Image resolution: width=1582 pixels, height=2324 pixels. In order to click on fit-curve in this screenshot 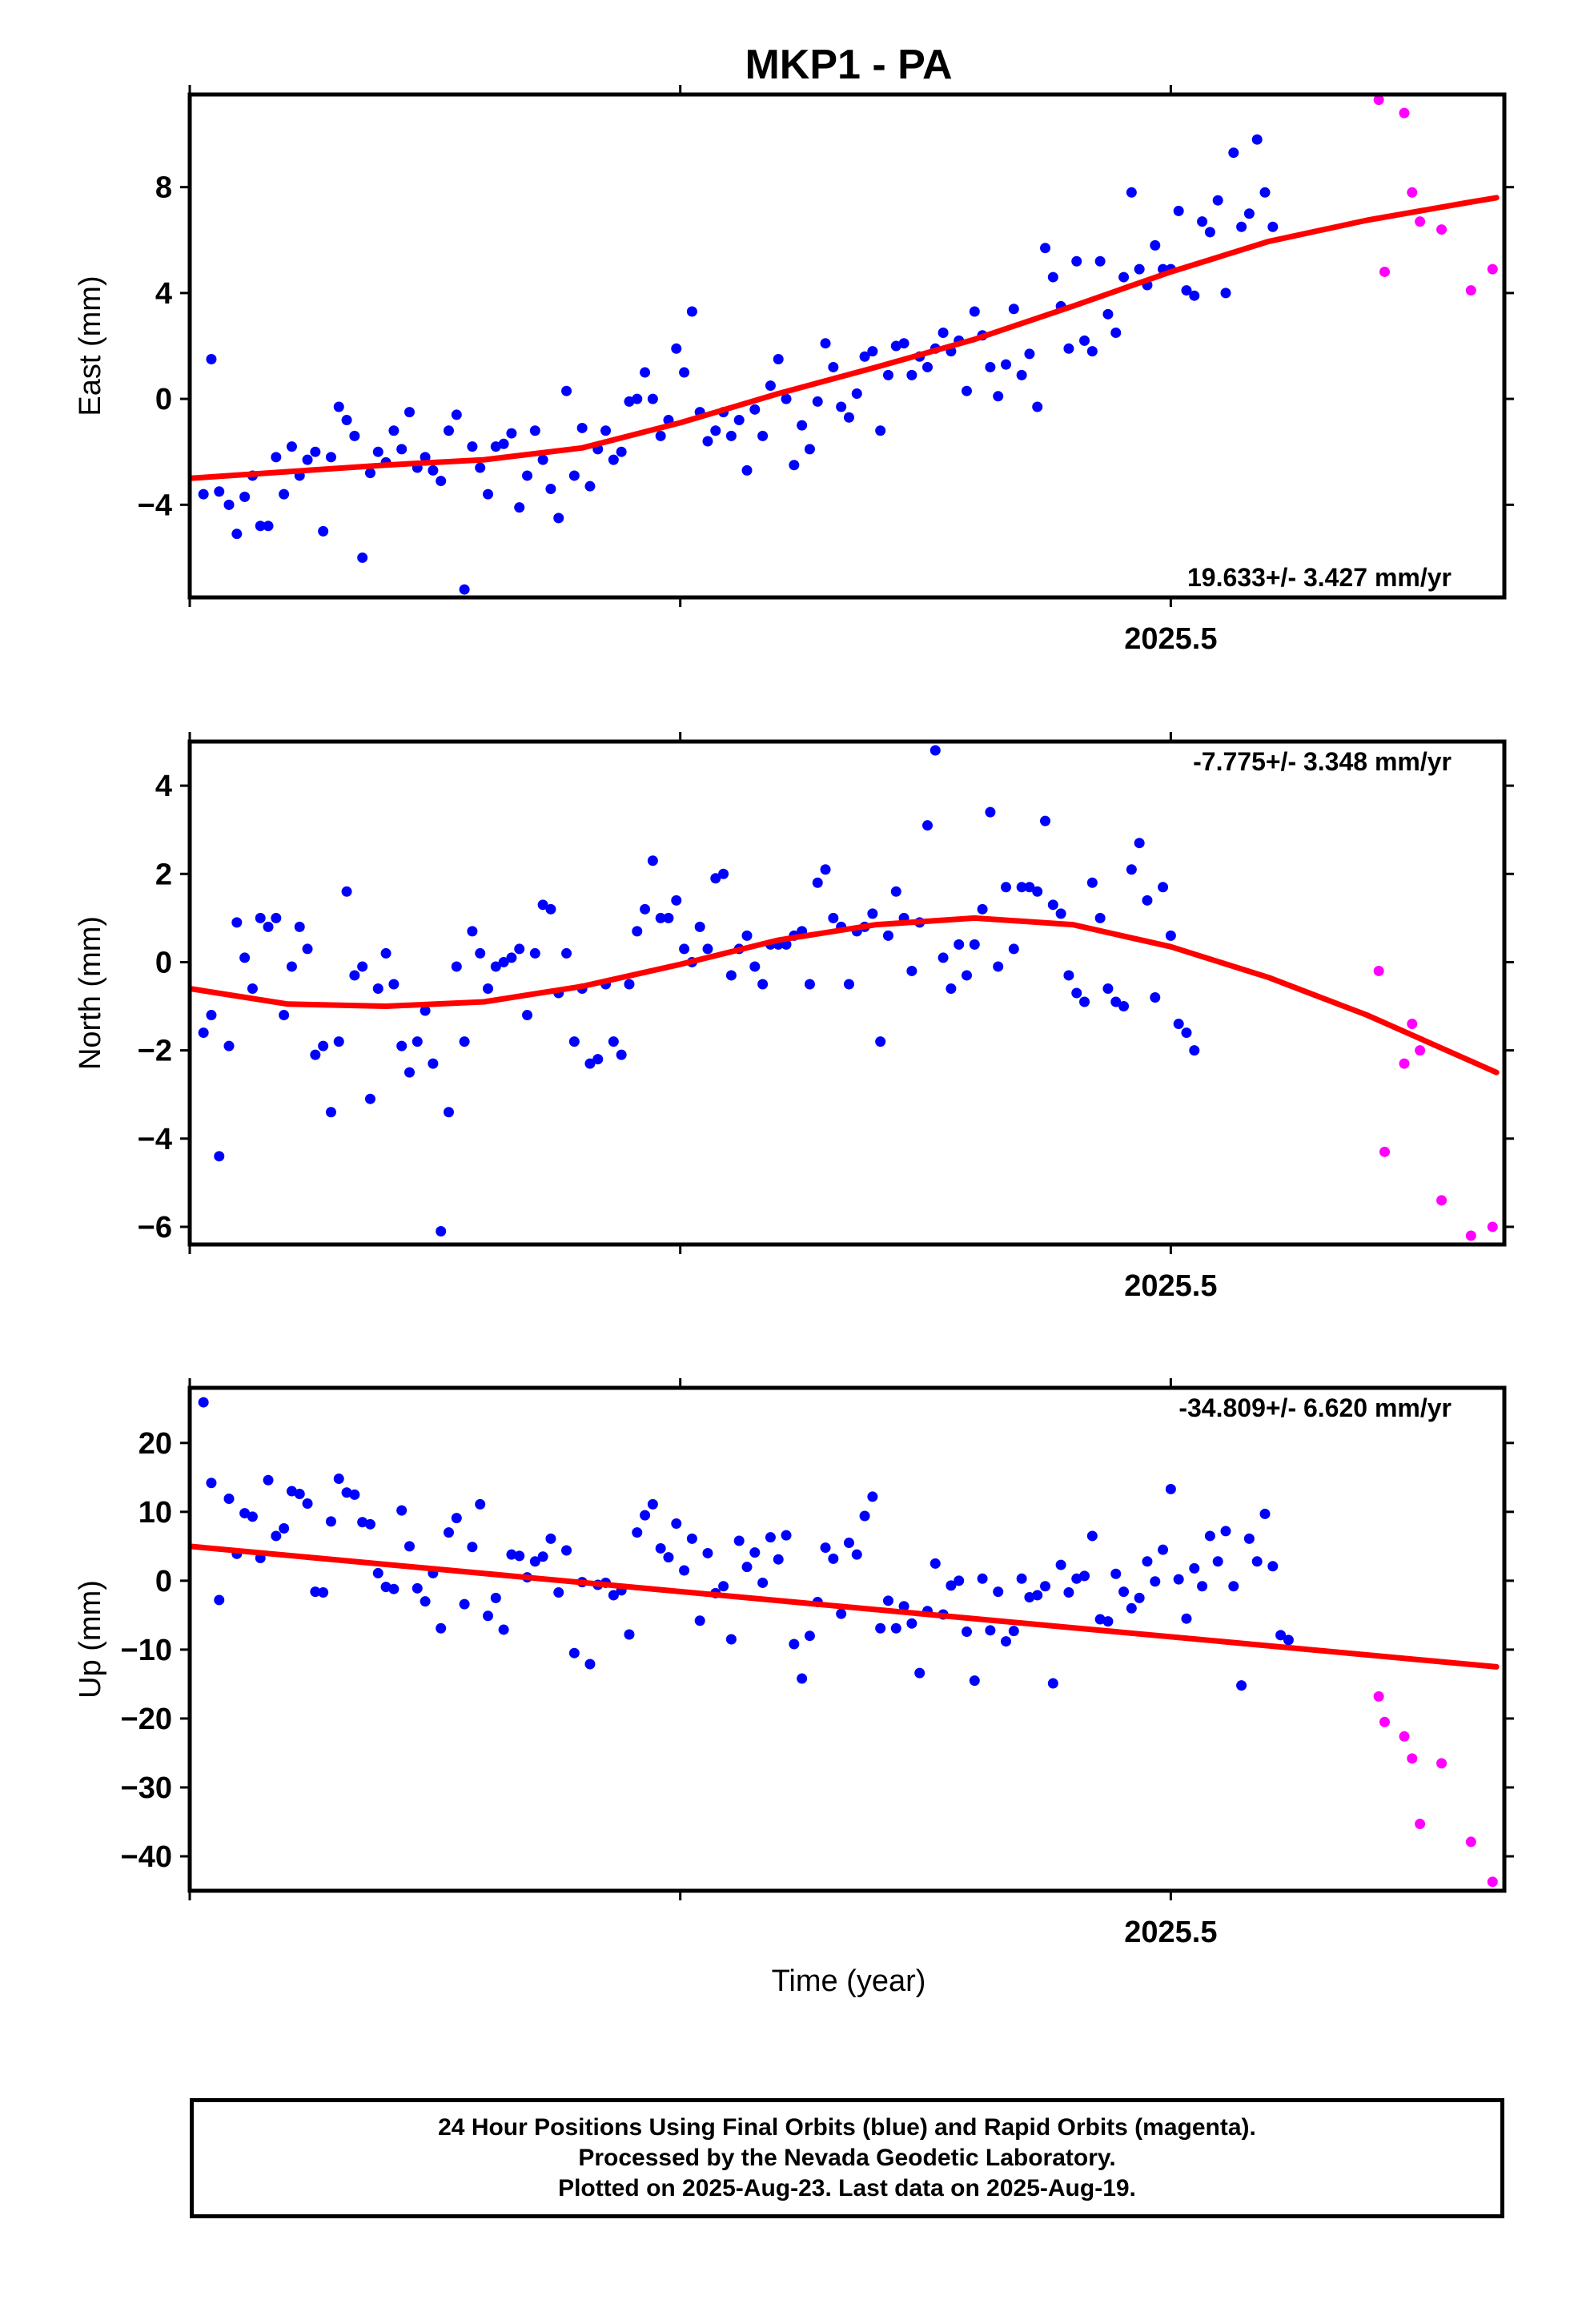, I will do `click(845, 338)`.